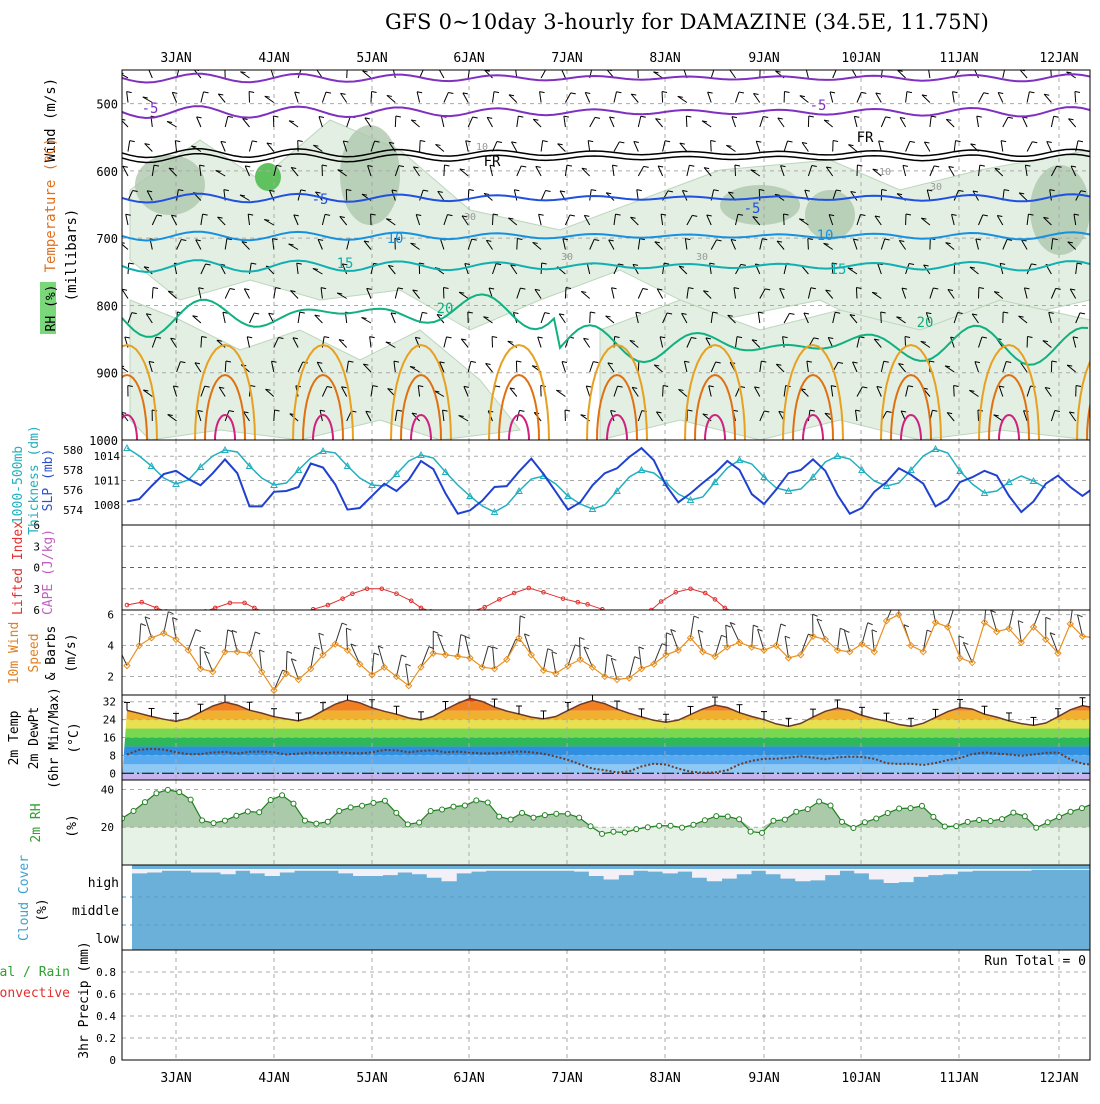  What do you see at coordinates (107, 789) in the screenshot?
I see `y-tick-label: 40` at bounding box center [107, 789].